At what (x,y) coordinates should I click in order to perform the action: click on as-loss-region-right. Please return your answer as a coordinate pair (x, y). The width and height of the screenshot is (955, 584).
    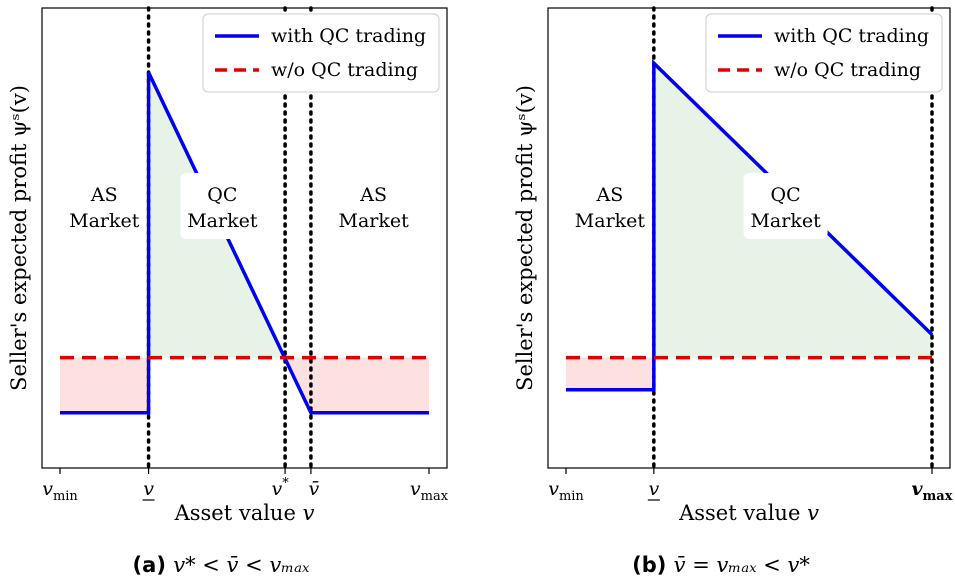
    Looking at the image, I should click on (357, 385).